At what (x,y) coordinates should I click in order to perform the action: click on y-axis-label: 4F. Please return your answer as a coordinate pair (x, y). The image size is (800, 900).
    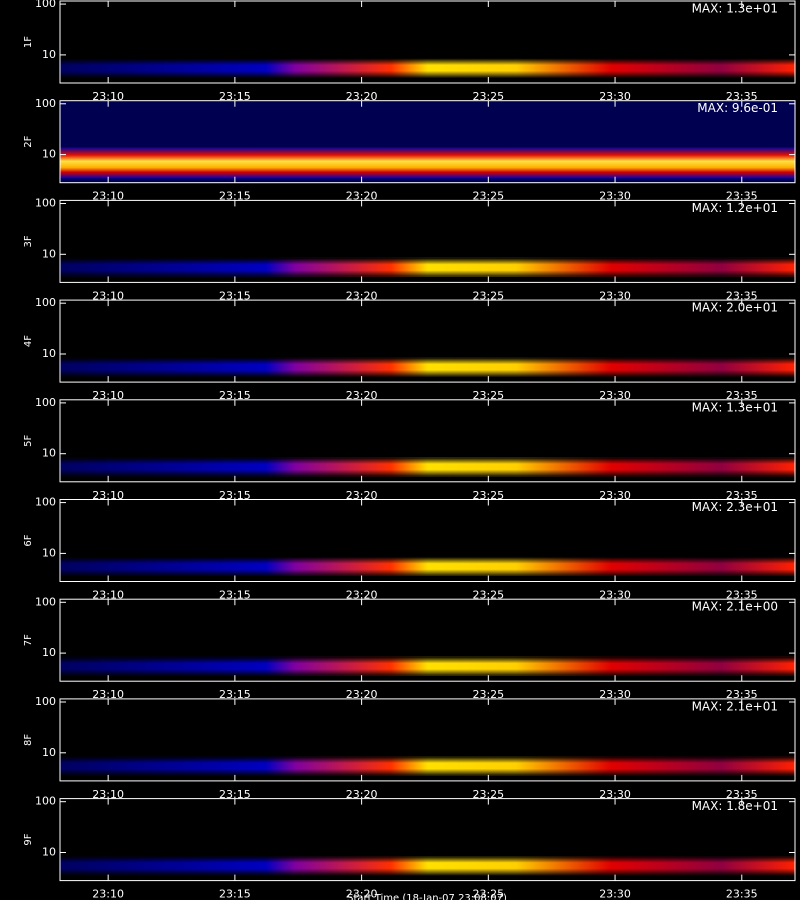
    Looking at the image, I should click on (28, 341).